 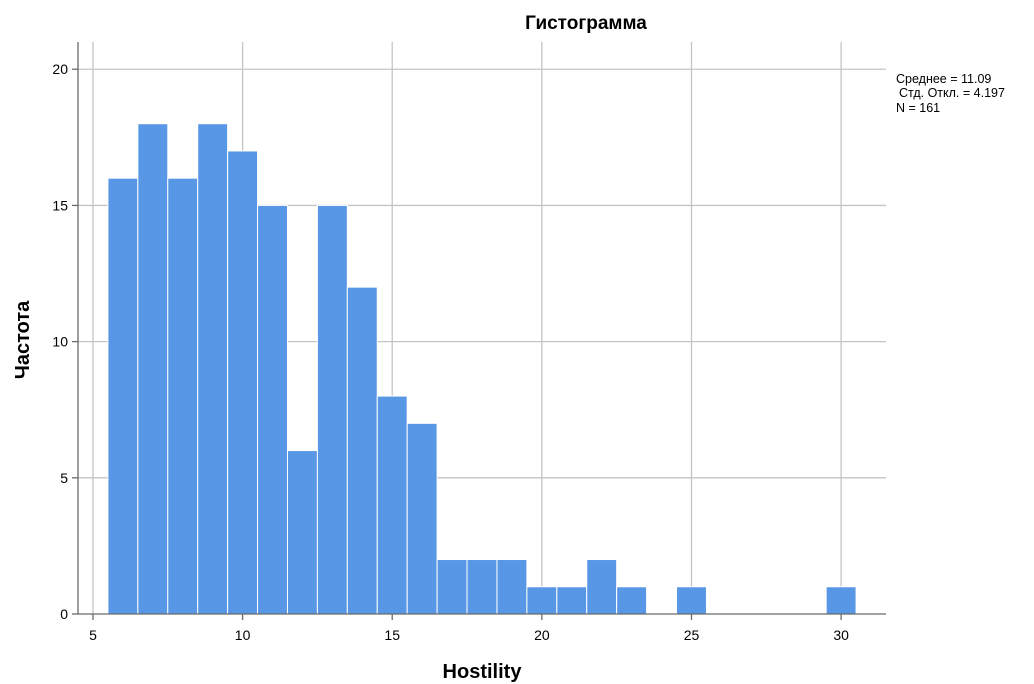 I want to click on stats-mean: Среднее = 11.09, so click(x=943, y=79).